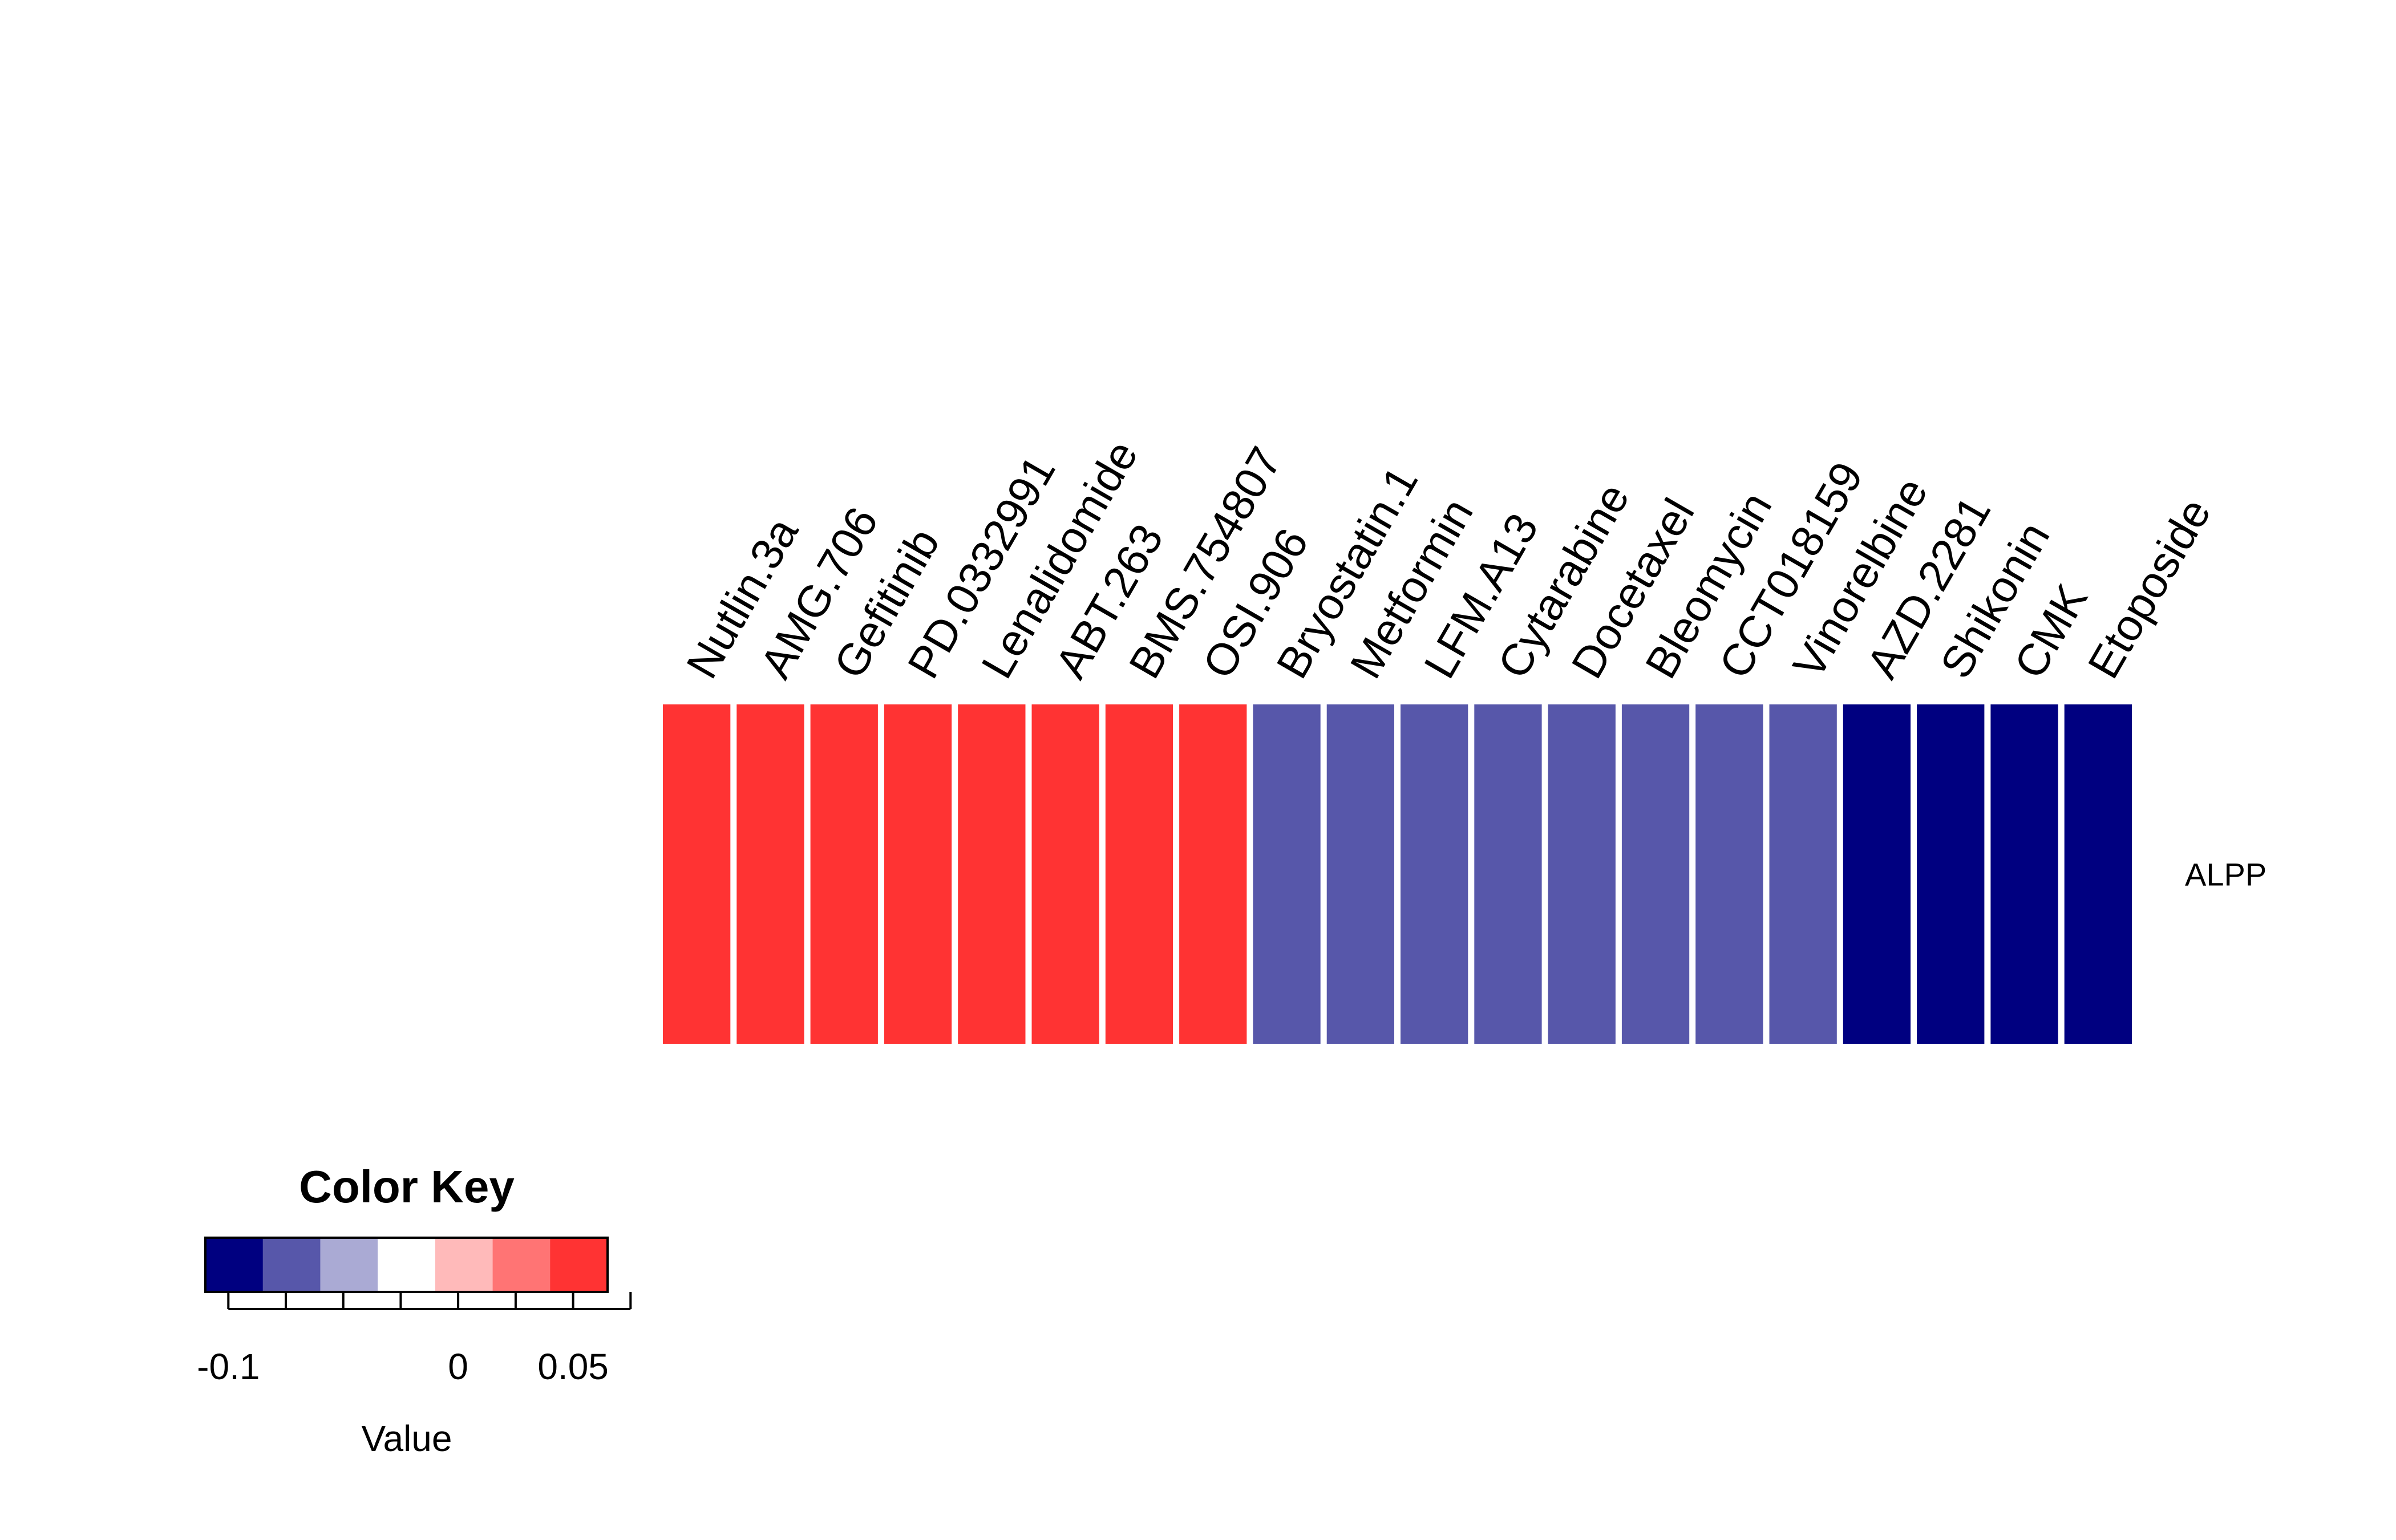  I want to click on color-key: Color Key -0.1 0 0.05 Value, so click(414, 1310).